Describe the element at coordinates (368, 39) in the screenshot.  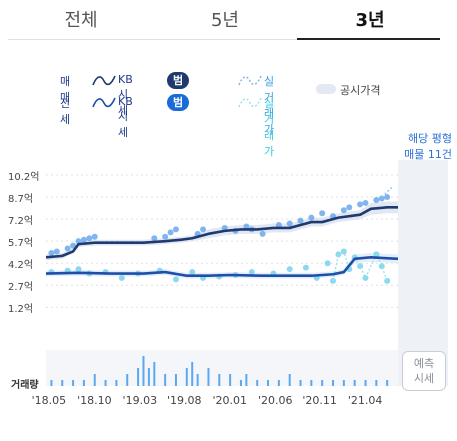
I see `active-tab-indicator` at that location.